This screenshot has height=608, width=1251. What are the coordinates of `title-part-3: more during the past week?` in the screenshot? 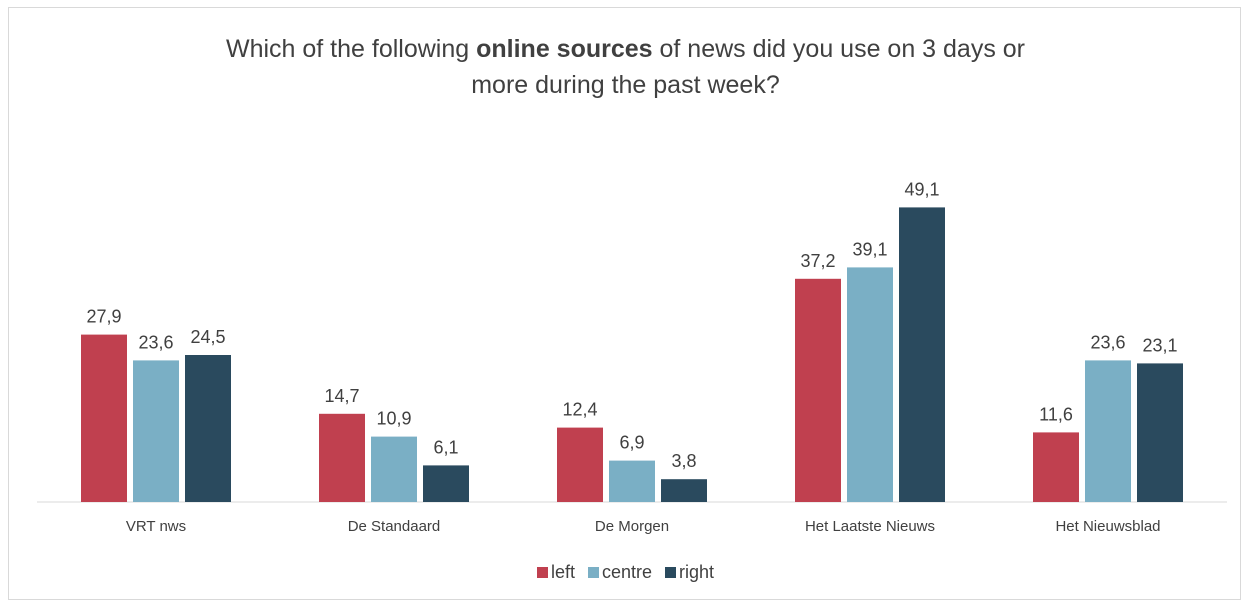 It's located at (625, 85).